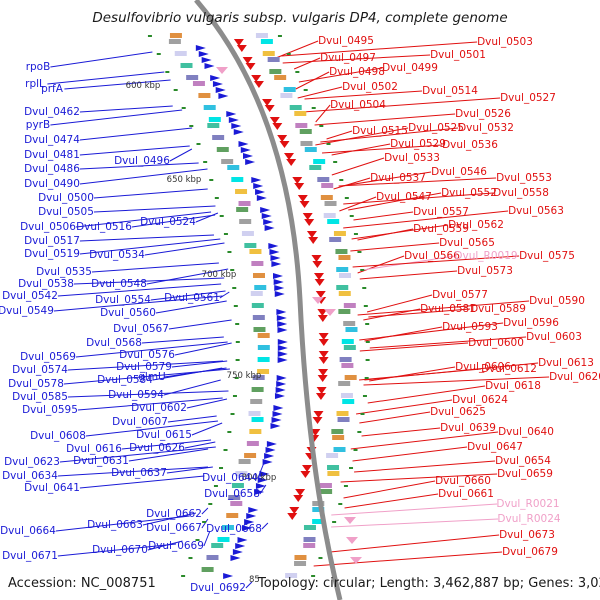 The height and width of the screenshot is (600, 600). I want to click on gene-label-left: Dvul_0569, so click(48, 357).